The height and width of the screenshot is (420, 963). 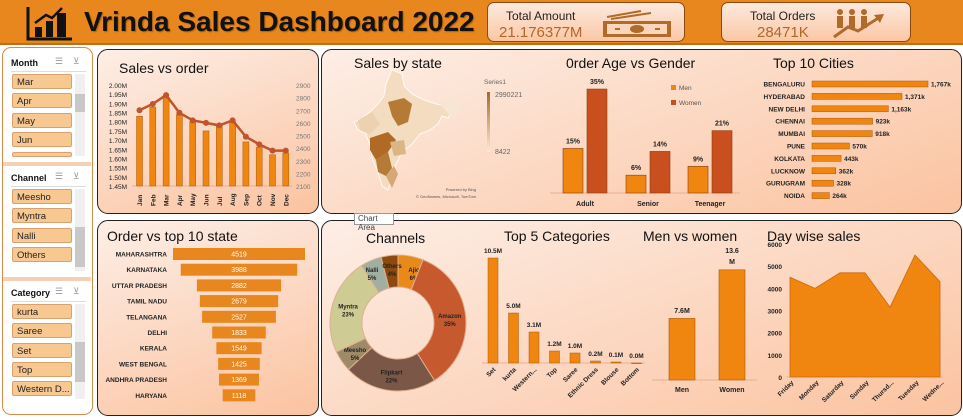 What do you see at coordinates (42, 154) in the screenshot?
I see `slicer-item` at bounding box center [42, 154].